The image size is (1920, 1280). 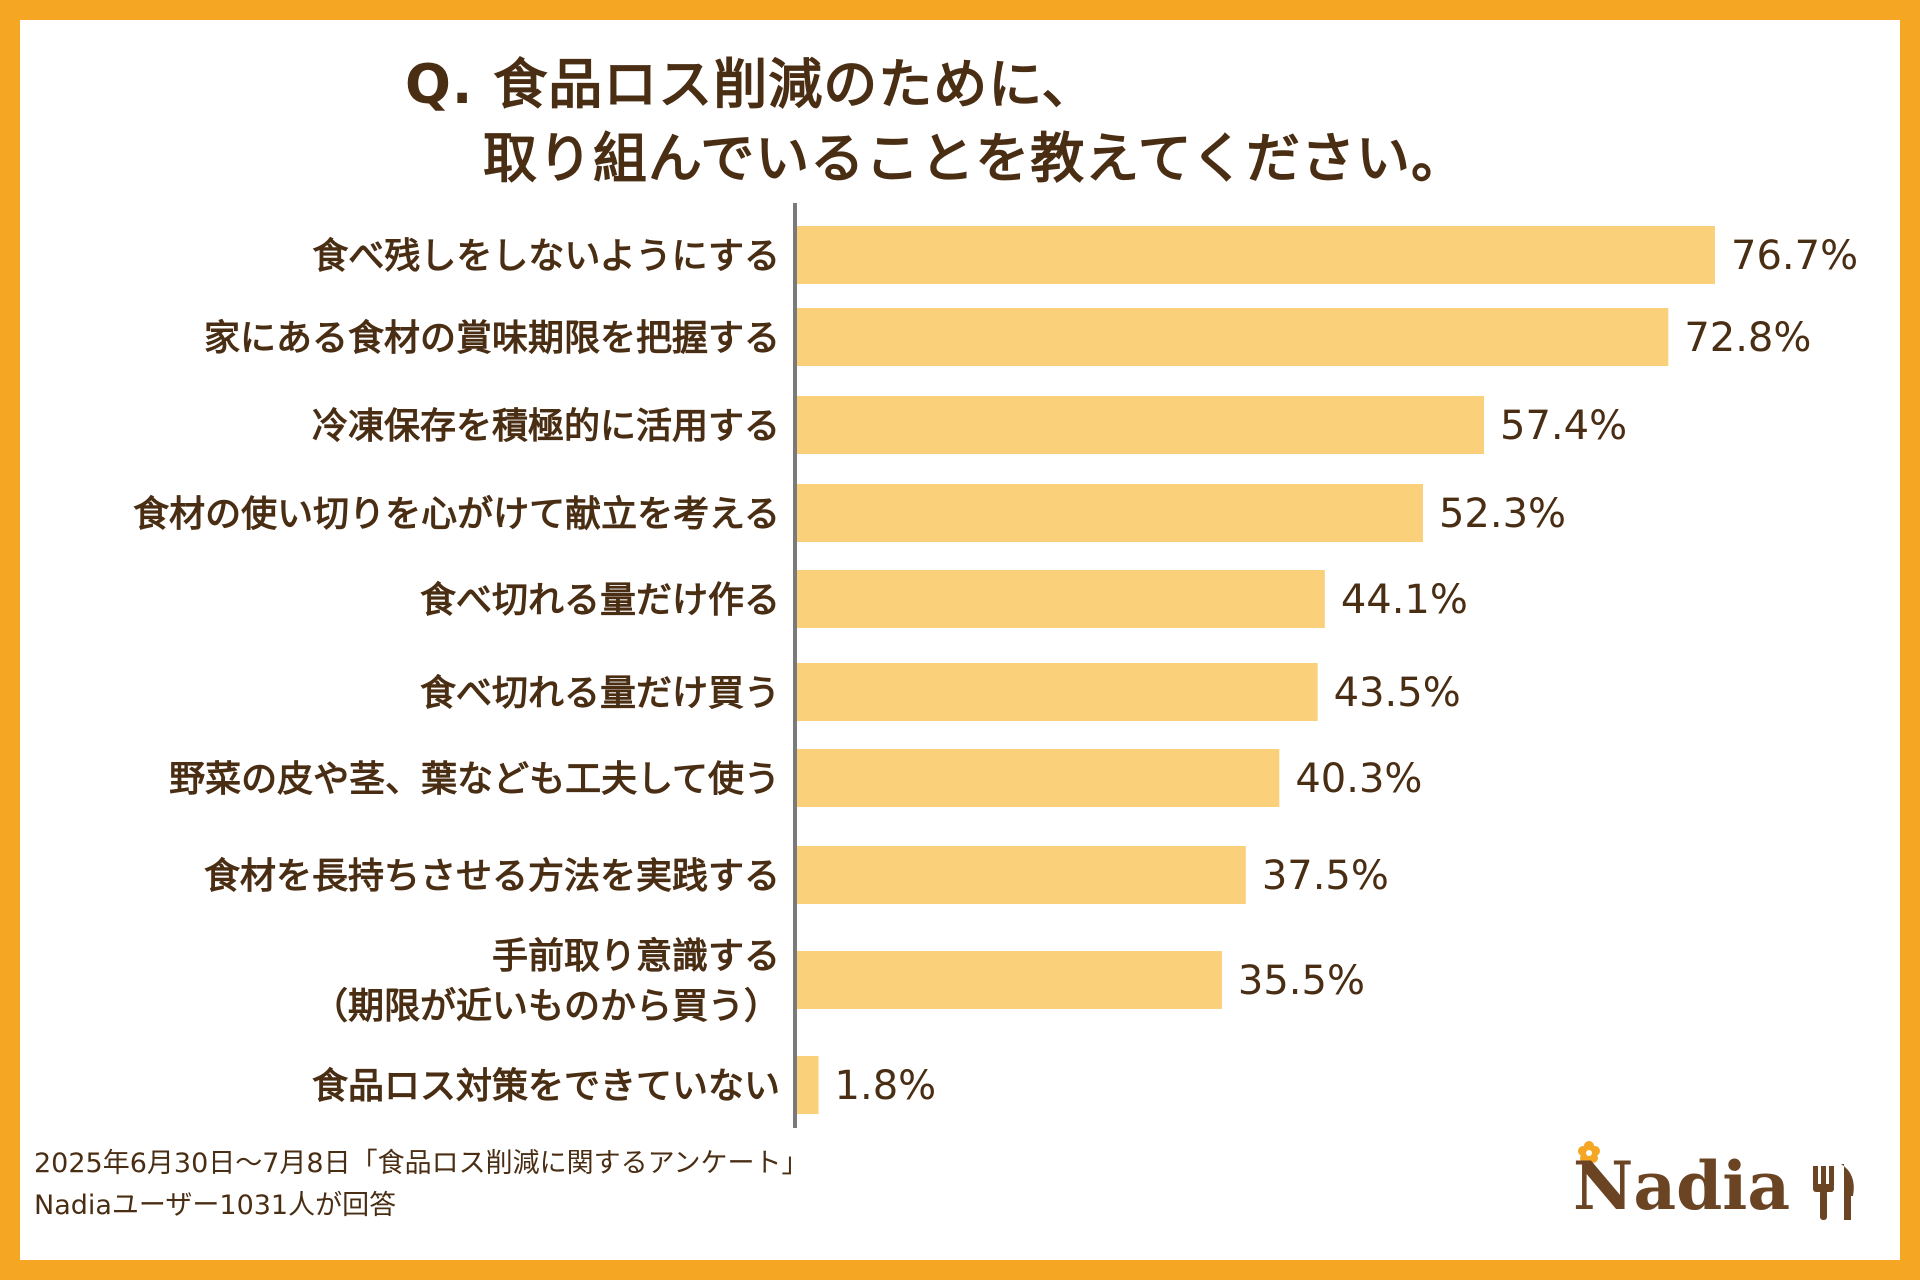 What do you see at coordinates (1682, 1186) in the screenshot?
I see `logo-wordmark: Nadia` at bounding box center [1682, 1186].